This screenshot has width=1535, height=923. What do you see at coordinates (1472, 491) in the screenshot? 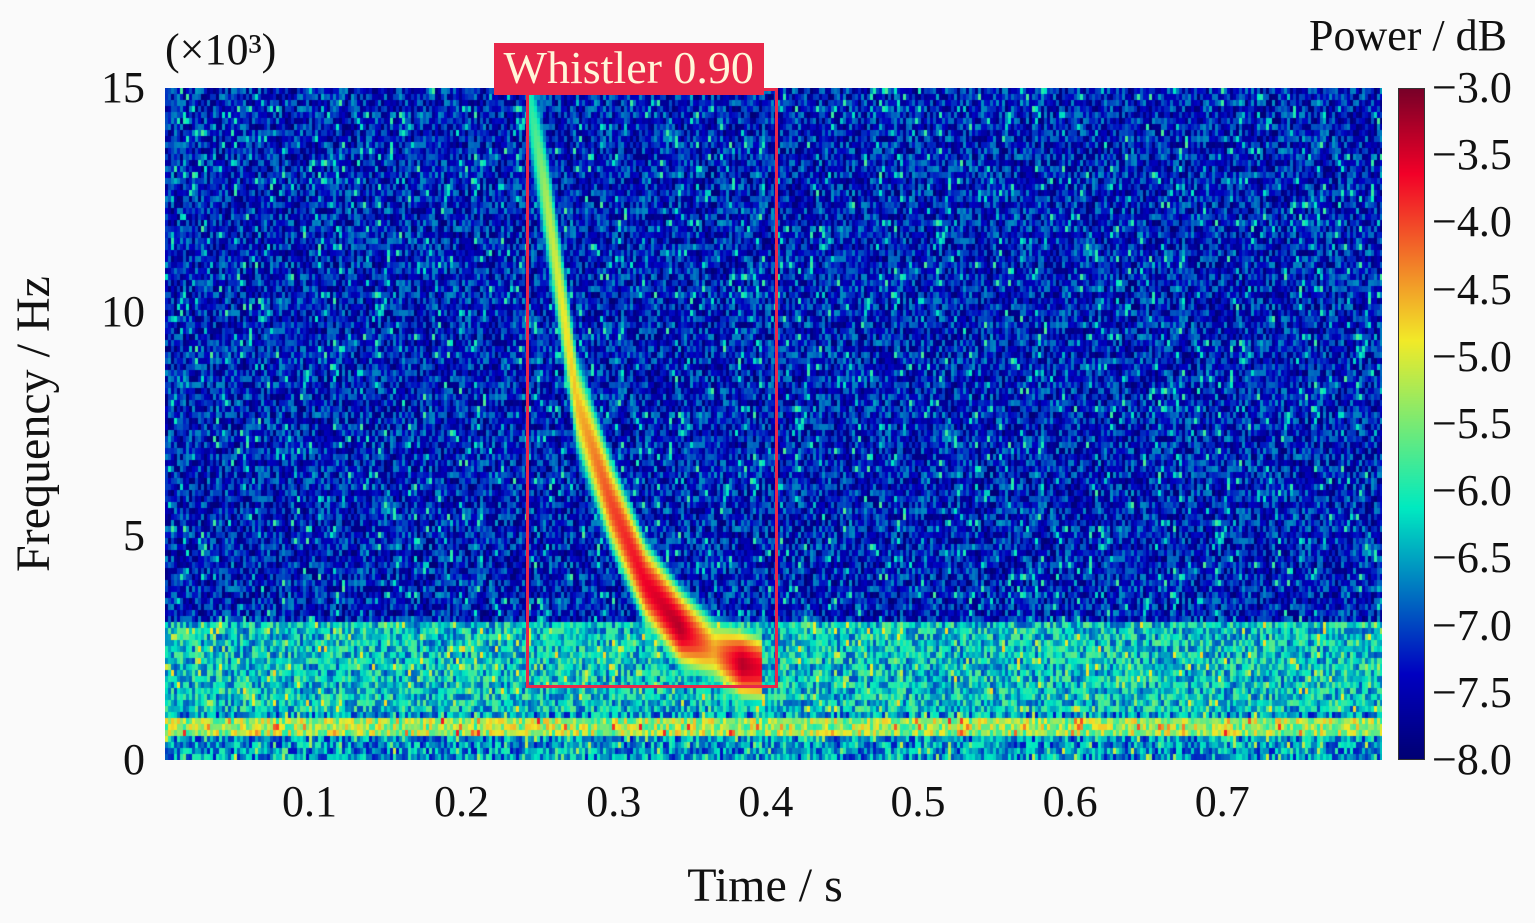
I see `colorbar-tick-label: −6.0` at bounding box center [1472, 491].